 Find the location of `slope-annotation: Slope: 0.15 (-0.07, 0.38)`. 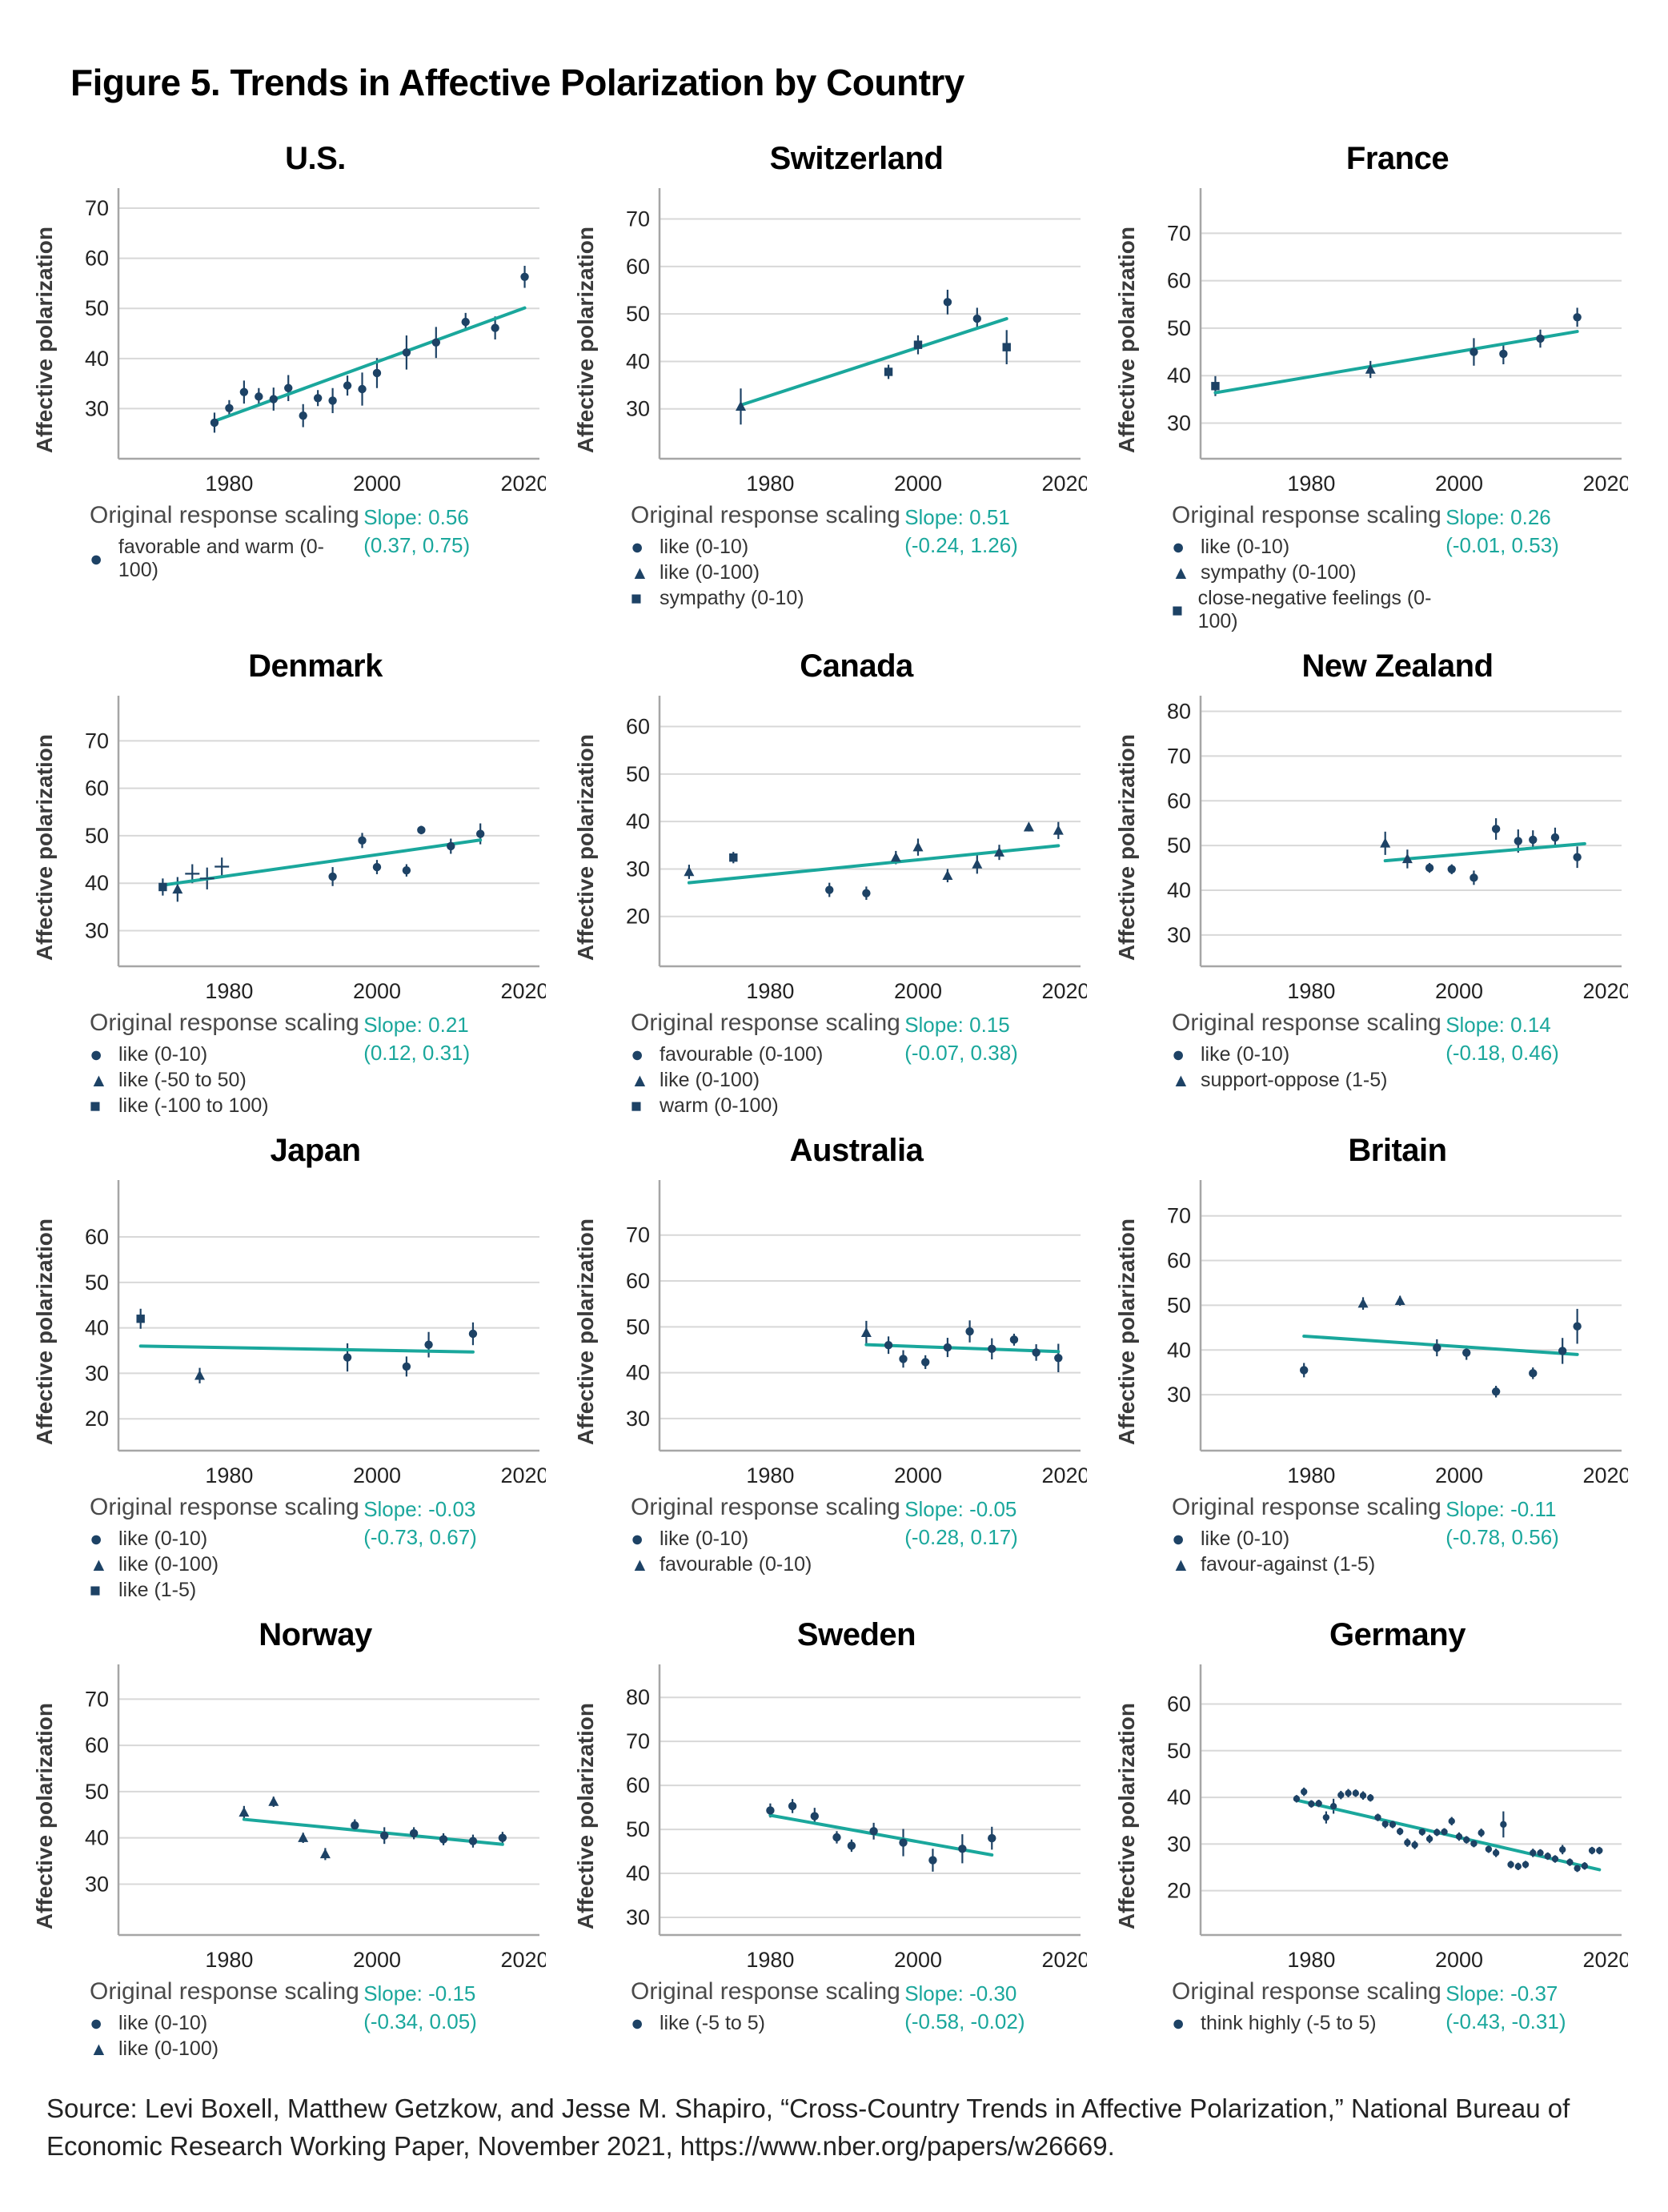

slope-annotation: Slope: 0.15 (-0.07, 0.38) is located at coordinates (961, 1065).